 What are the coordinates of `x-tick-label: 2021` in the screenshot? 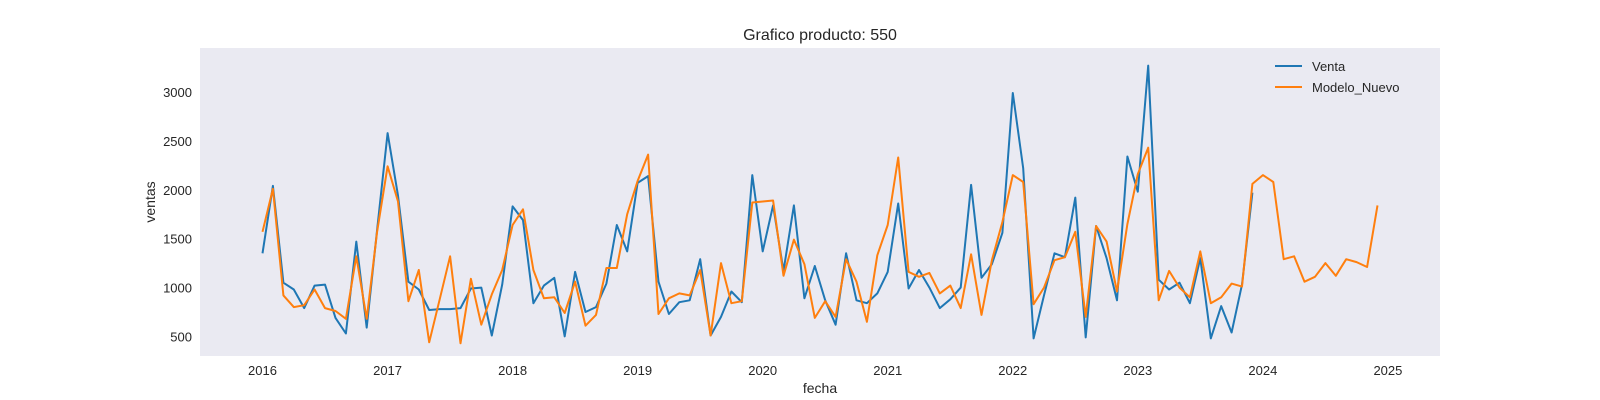 It's located at (887, 370).